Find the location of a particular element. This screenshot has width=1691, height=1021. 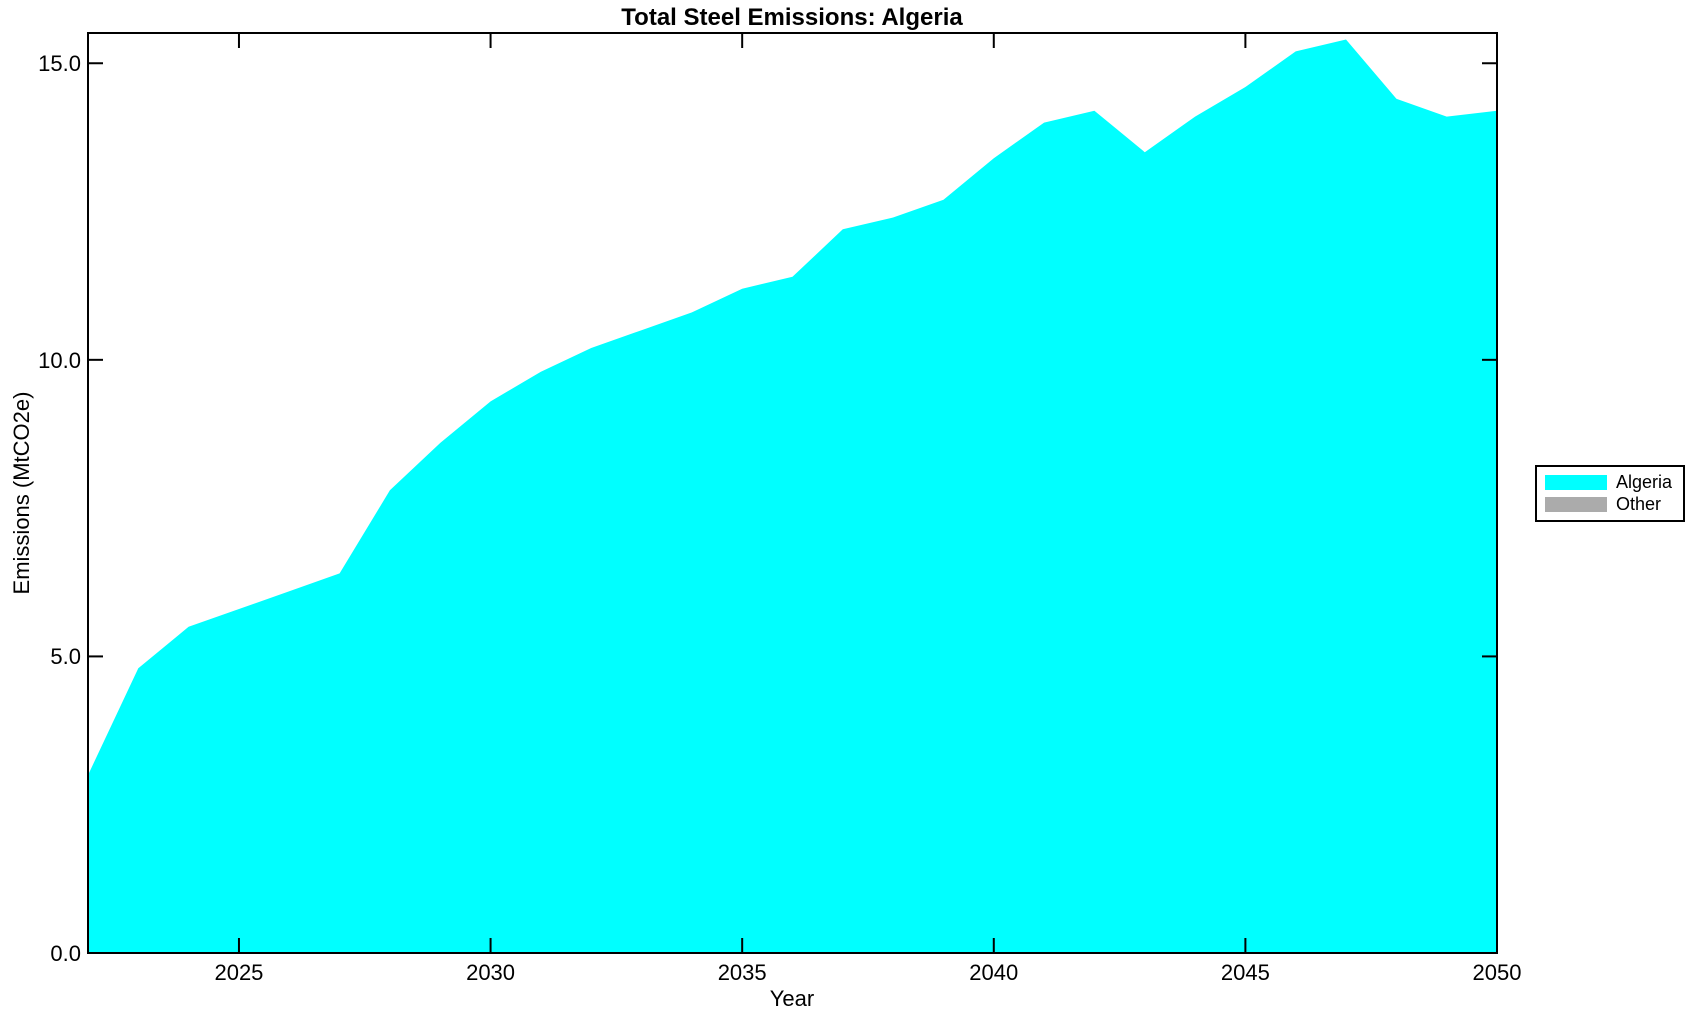

y-axis-label: Emissions (MtCO2e) is located at coordinates (21, 493).